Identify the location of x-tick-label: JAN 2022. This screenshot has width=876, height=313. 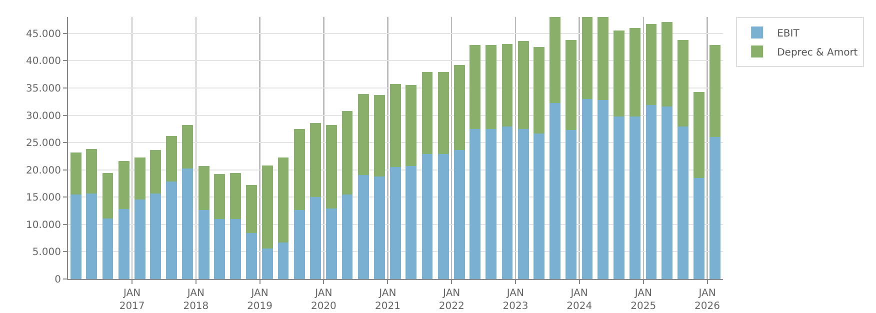
(451, 300).